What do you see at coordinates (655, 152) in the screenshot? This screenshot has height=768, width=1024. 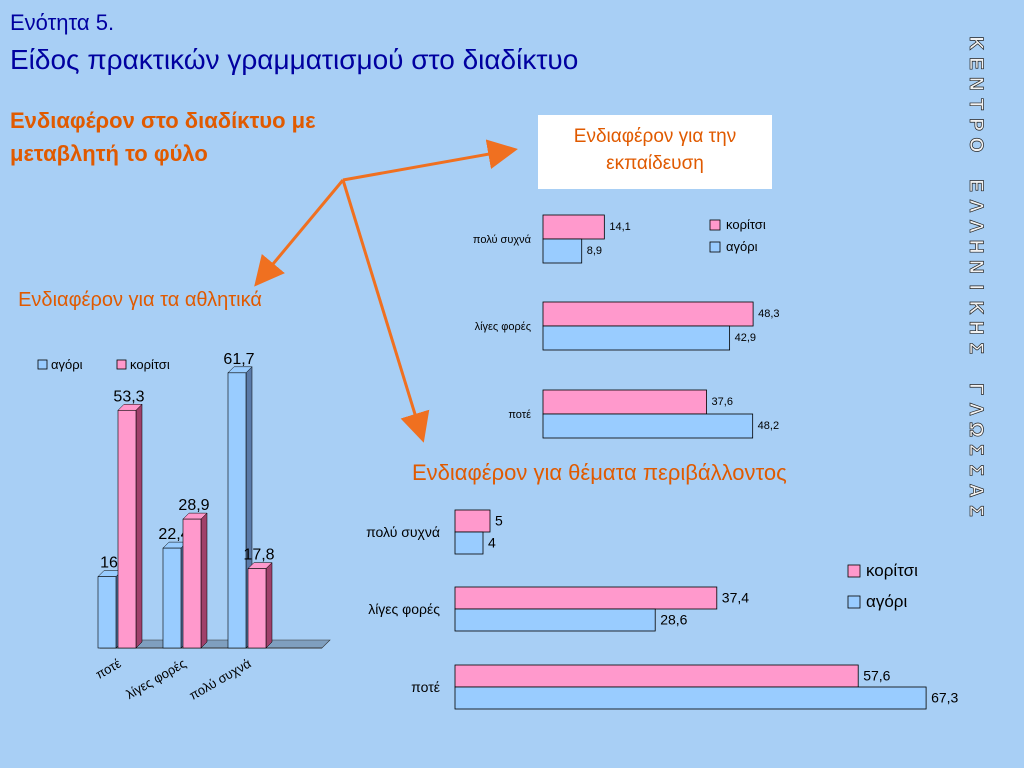 I see `education-chart-title: Ενδιαφέρον για την εκπαίδευση` at bounding box center [655, 152].